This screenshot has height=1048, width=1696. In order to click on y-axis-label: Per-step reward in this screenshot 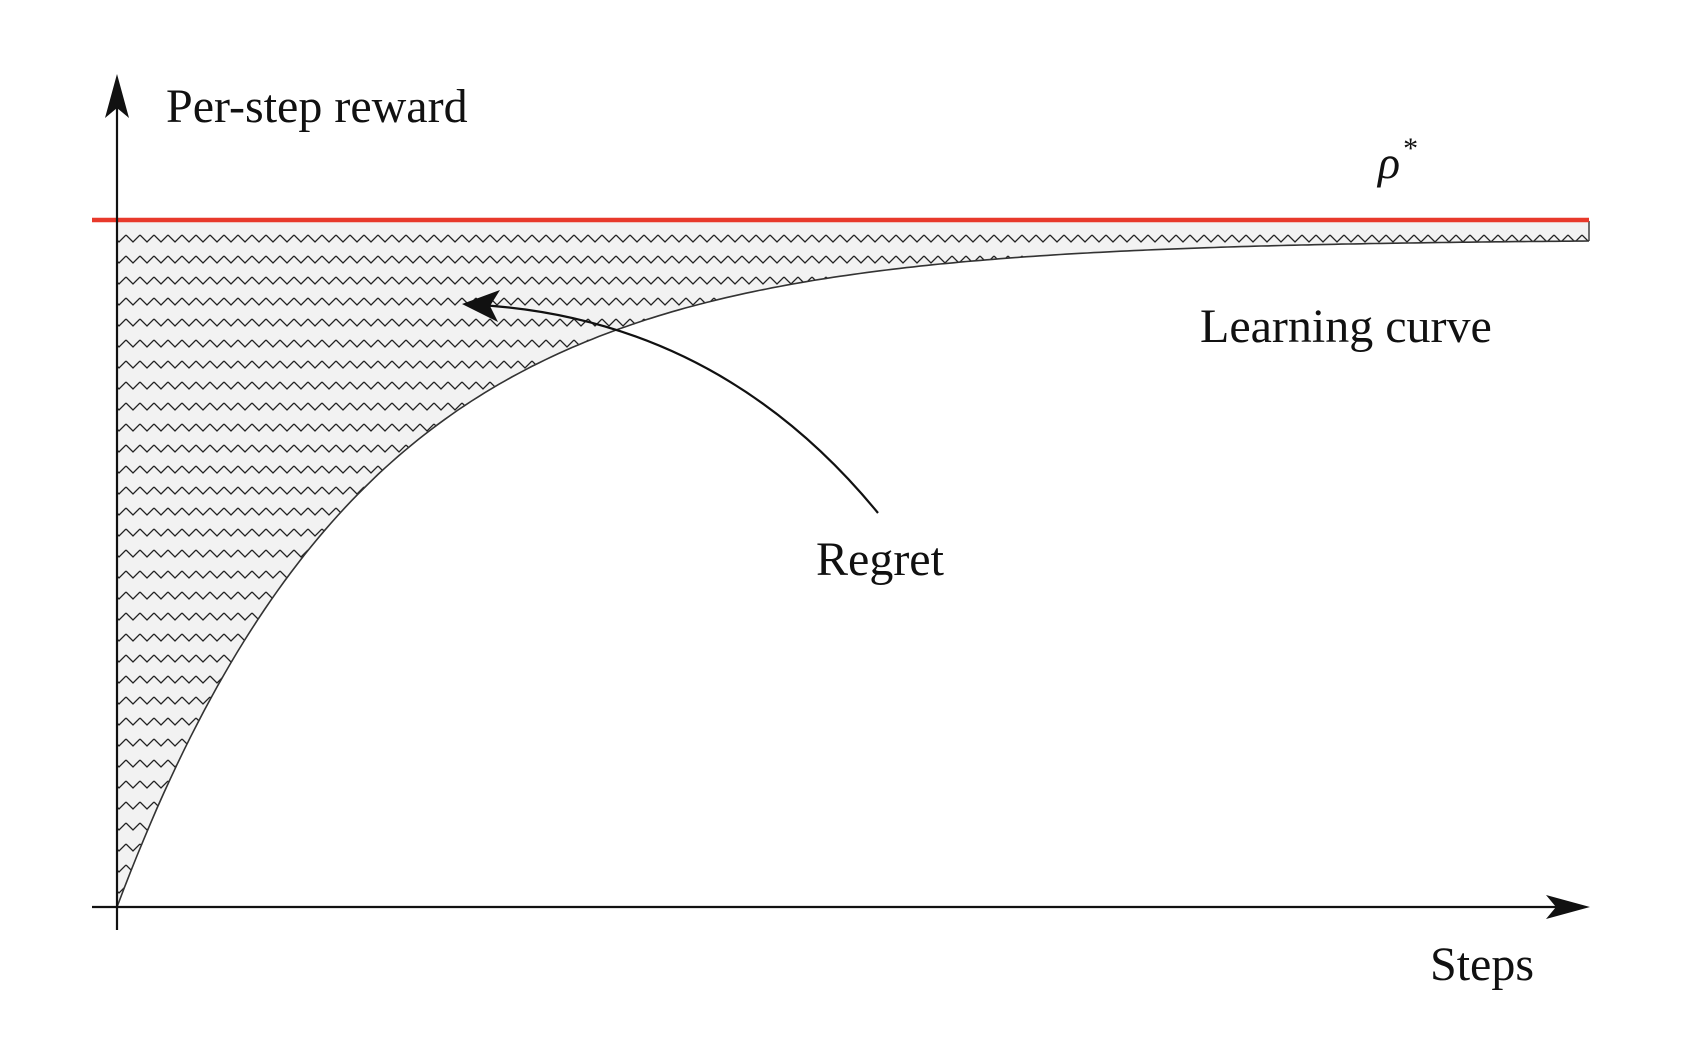, I will do `click(317, 106)`.